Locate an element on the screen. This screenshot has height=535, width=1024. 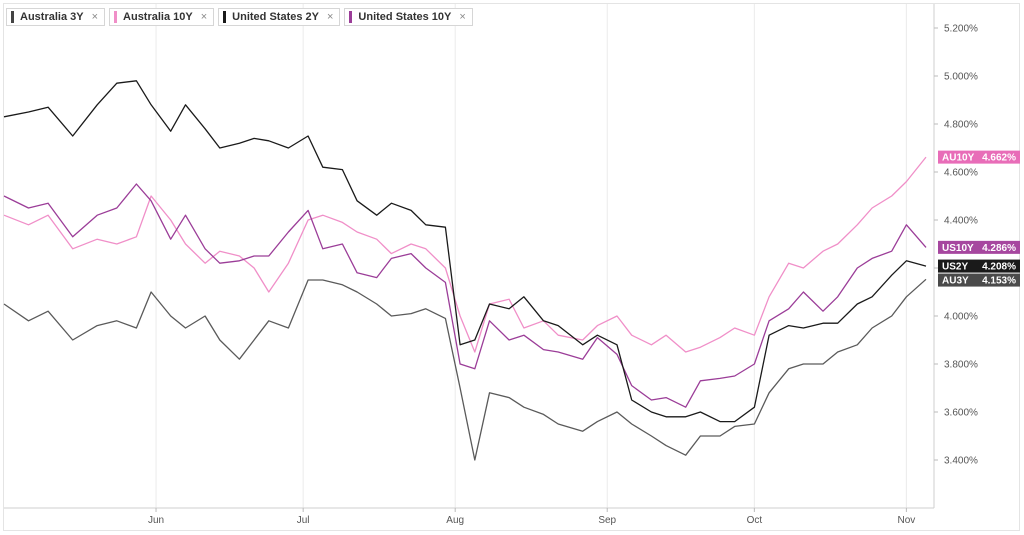
value-tag-value: 4.662% is located at coordinates (999, 158).